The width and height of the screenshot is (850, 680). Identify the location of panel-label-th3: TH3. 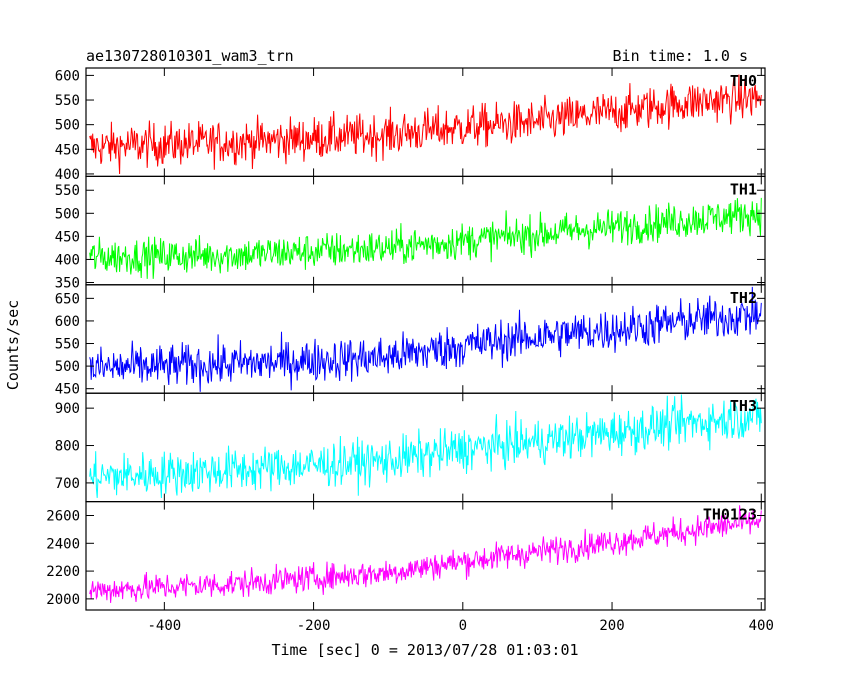
(743, 406).